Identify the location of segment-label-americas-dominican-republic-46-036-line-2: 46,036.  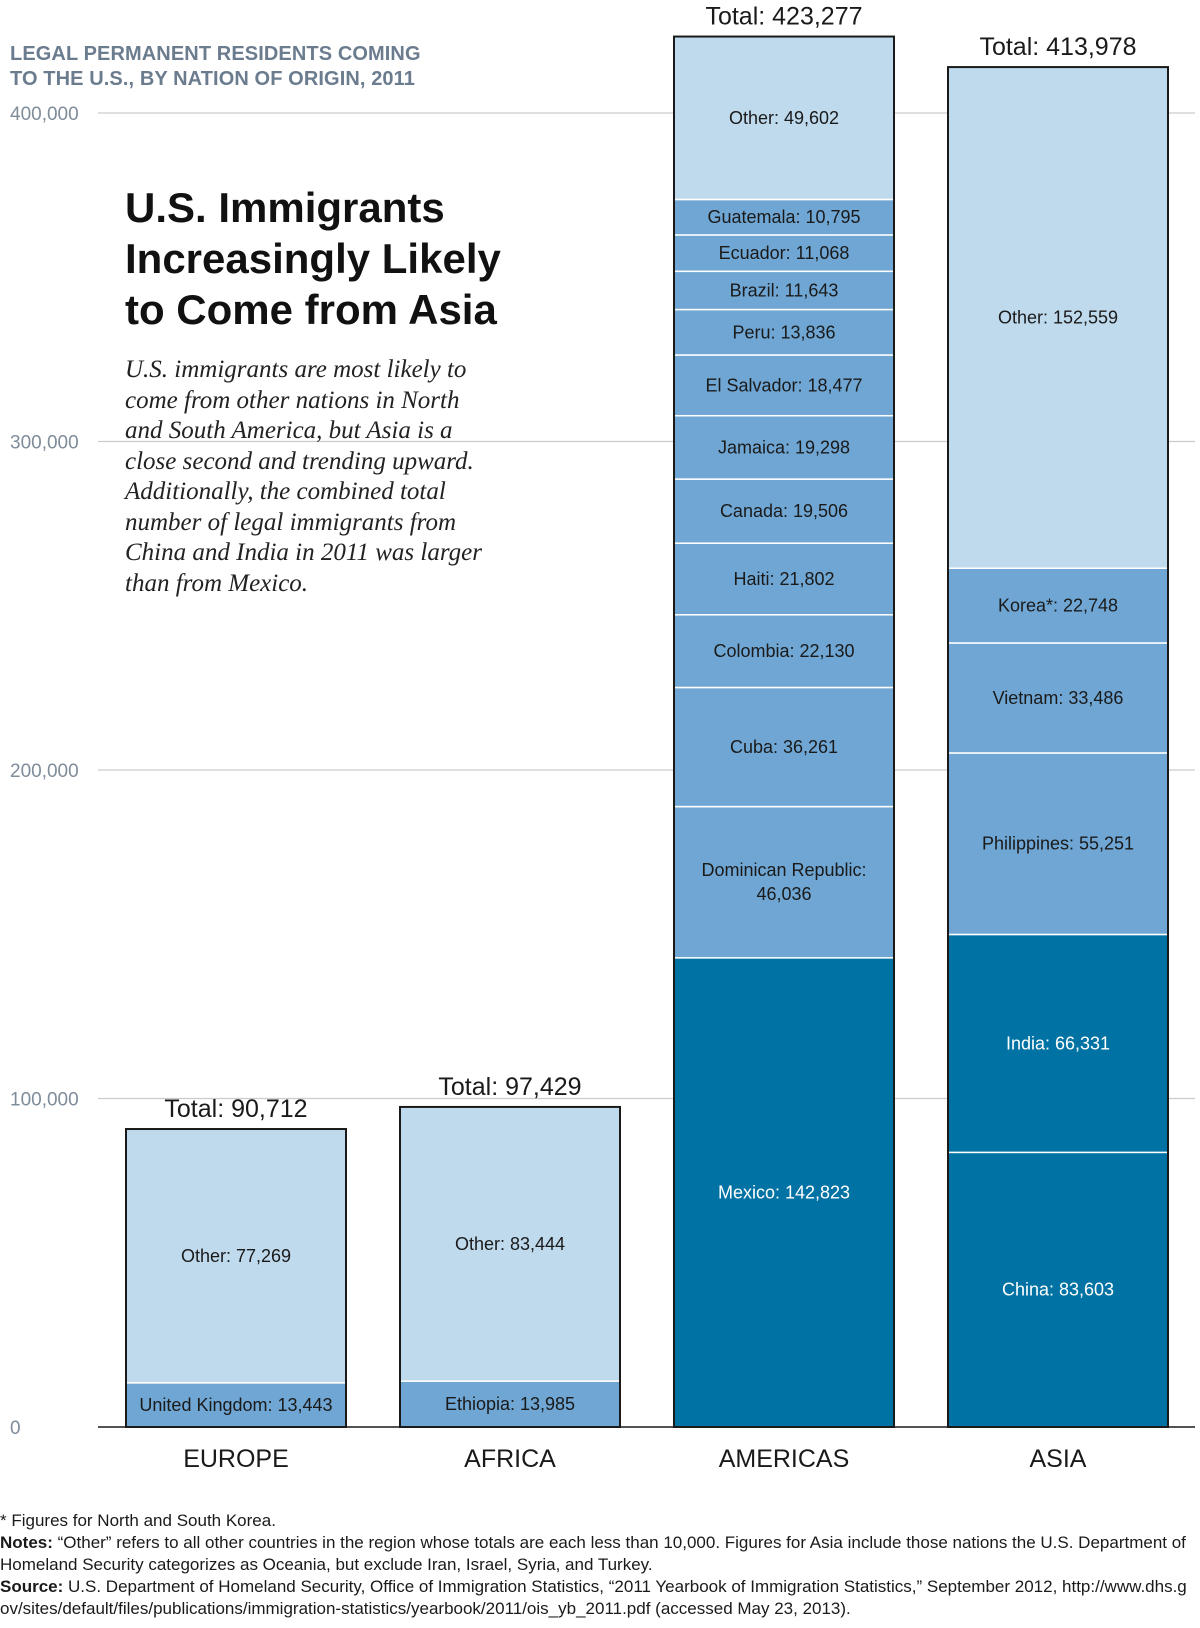
(783, 894).